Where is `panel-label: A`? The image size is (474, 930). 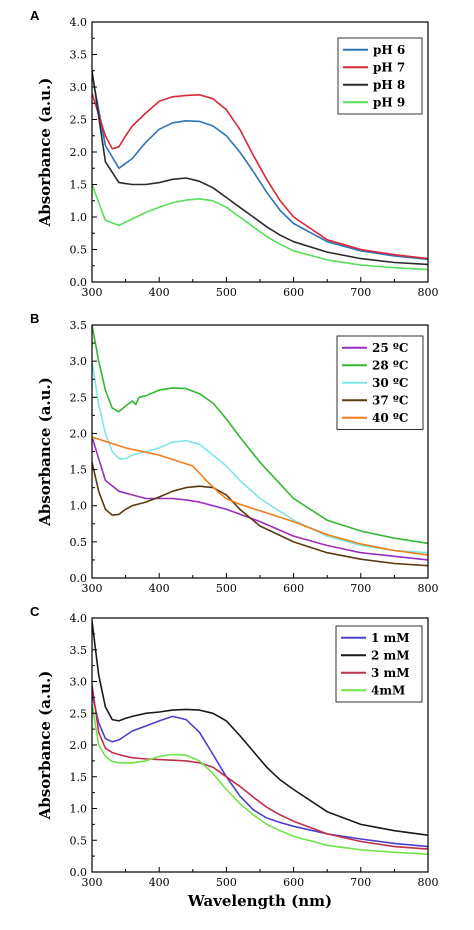
panel-label: A is located at coordinates (35, 15).